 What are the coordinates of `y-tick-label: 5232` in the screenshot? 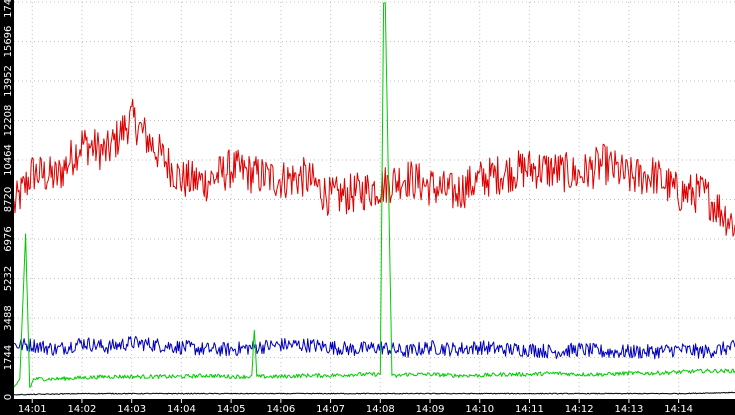 It's located at (8, 278).